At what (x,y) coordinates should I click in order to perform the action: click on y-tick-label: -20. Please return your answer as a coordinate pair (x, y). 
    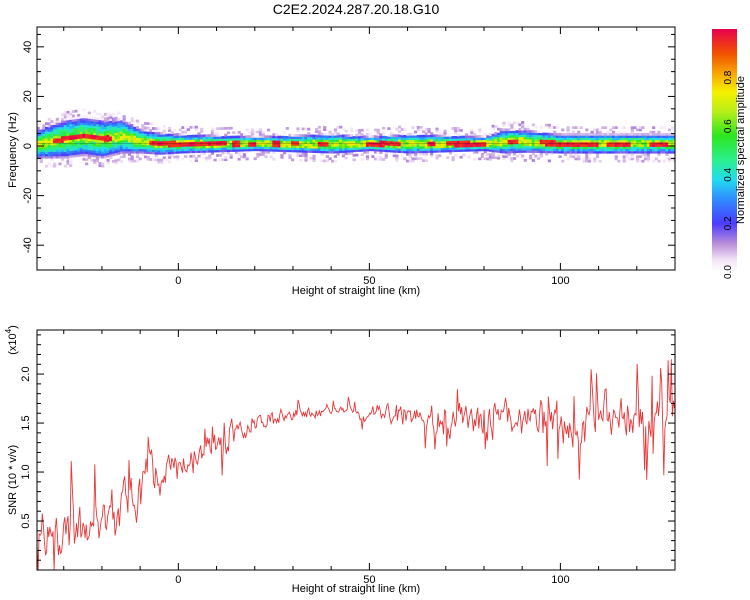
    Looking at the image, I should click on (28, 196).